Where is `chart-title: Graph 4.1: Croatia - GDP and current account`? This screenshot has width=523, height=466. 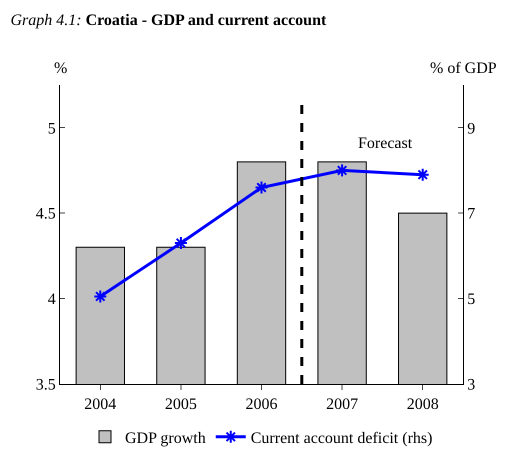
chart-title: Graph 4.1: Croatia - GDP and current account is located at coordinates (168, 21).